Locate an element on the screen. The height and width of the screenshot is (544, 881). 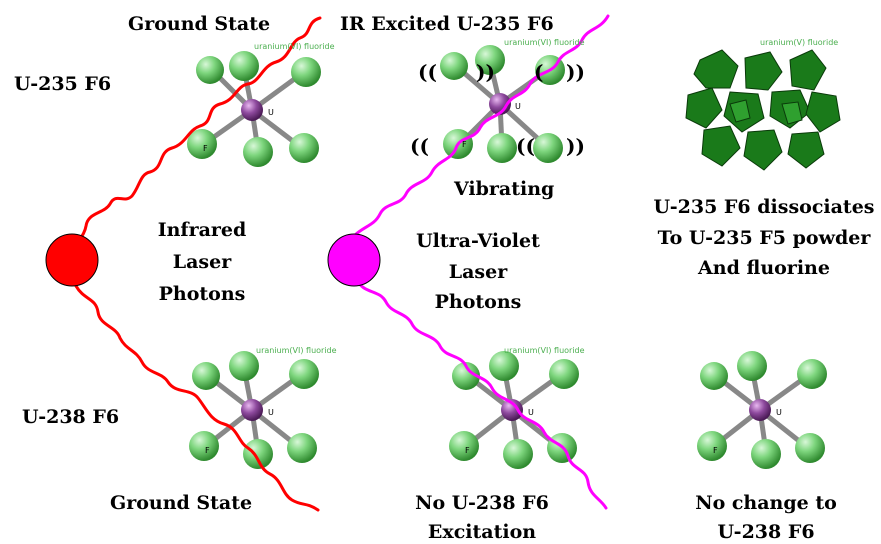
ir-laser-source is located at coordinates (72, 260).